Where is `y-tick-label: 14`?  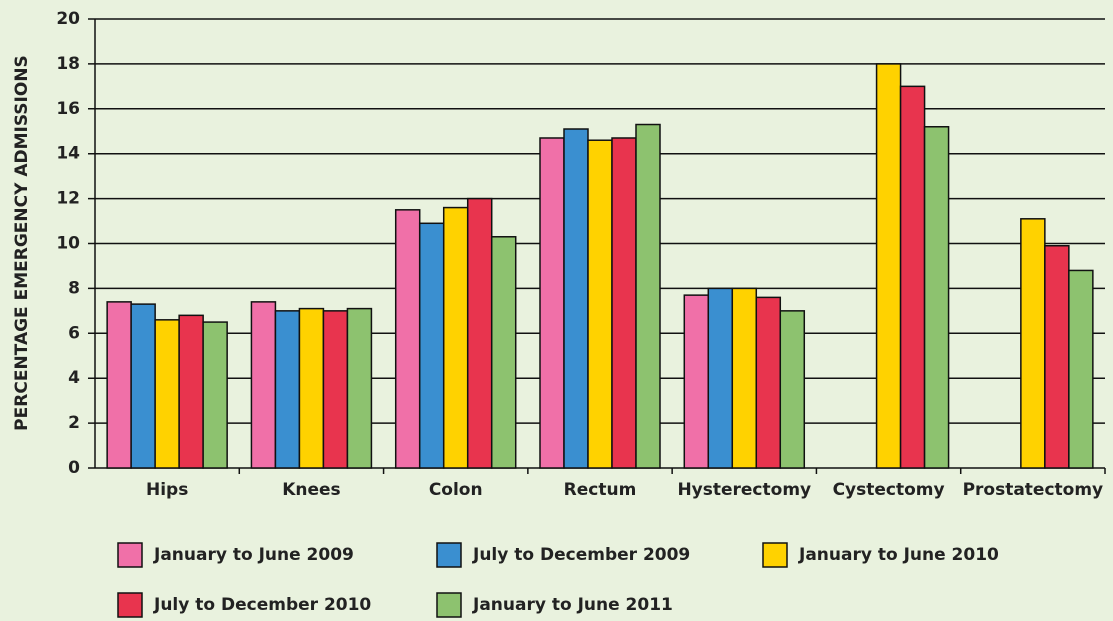 y-tick-label: 14 is located at coordinates (68, 154).